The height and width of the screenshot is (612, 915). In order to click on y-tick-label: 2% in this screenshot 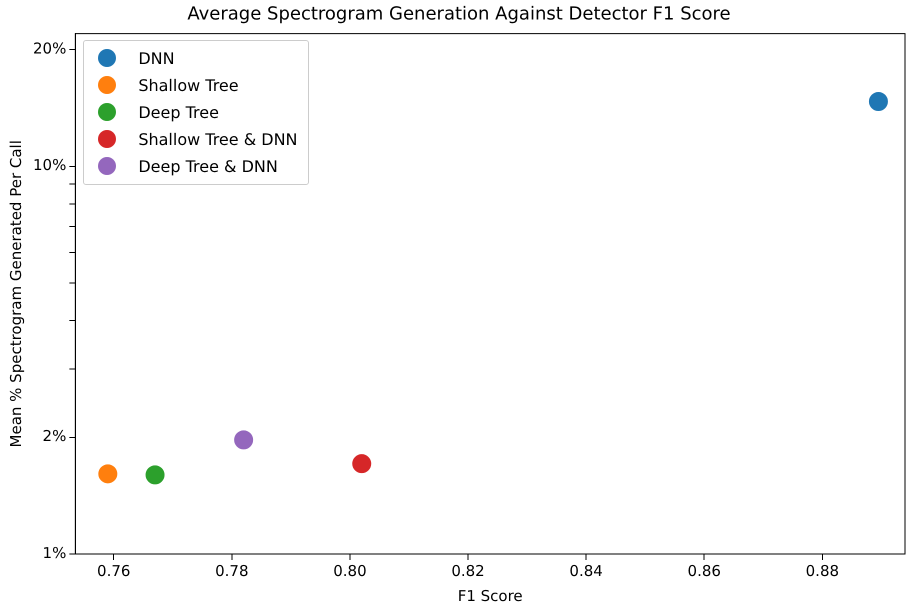, I will do `click(54, 436)`.